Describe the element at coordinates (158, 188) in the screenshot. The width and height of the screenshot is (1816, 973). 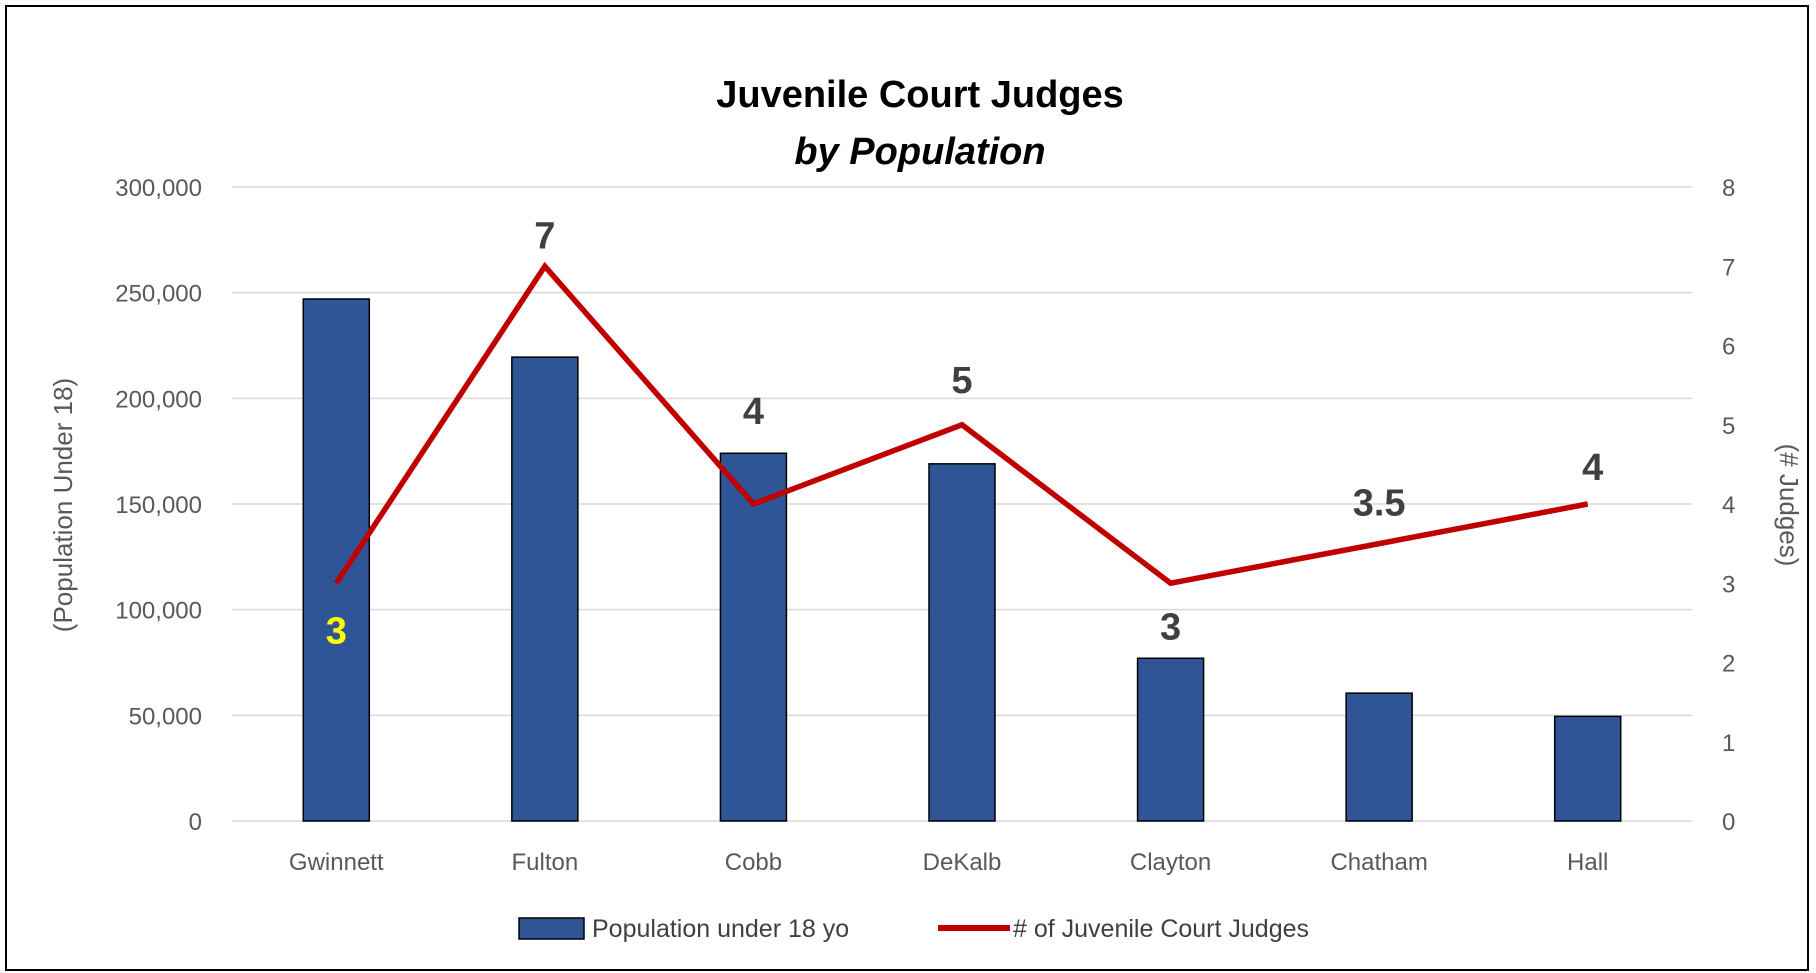
I see `y-tick-label: 300,000` at that location.